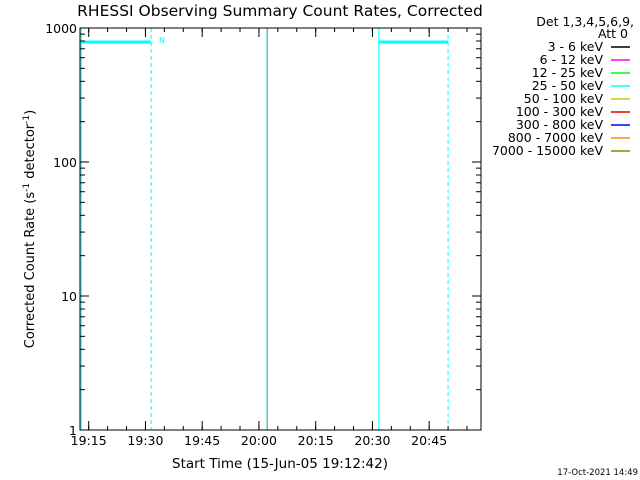 This screenshot has height=480, width=640. What do you see at coordinates (560, 111) in the screenshot?
I see `legend-label: 100 - 300 keV` at bounding box center [560, 111].